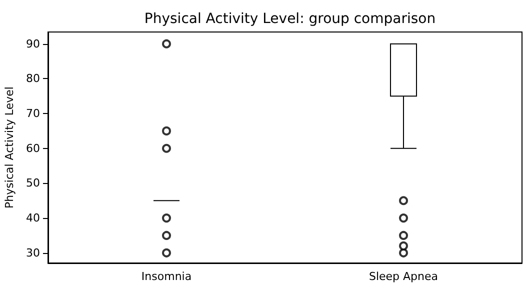  I want to click on y-tick-label: 50, so click(33, 183).